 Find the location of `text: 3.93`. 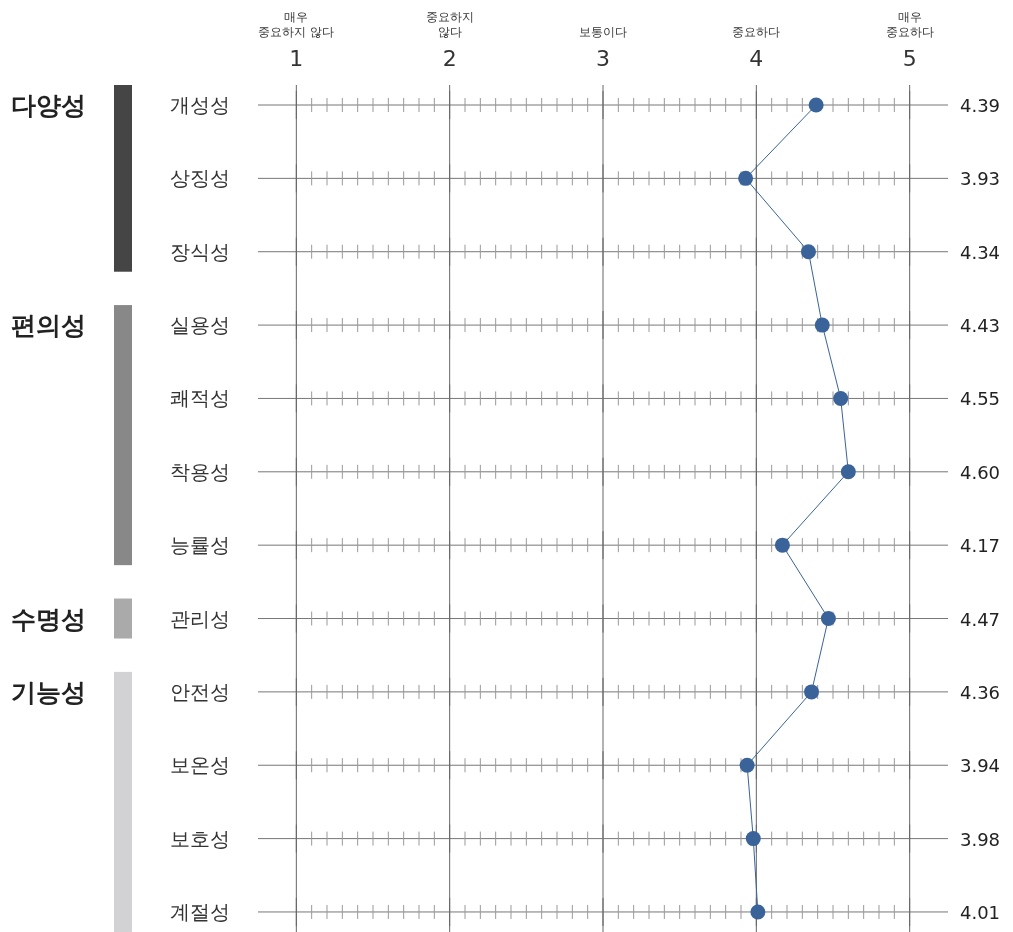

text: 3.93 is located at coordinates (980, 179).